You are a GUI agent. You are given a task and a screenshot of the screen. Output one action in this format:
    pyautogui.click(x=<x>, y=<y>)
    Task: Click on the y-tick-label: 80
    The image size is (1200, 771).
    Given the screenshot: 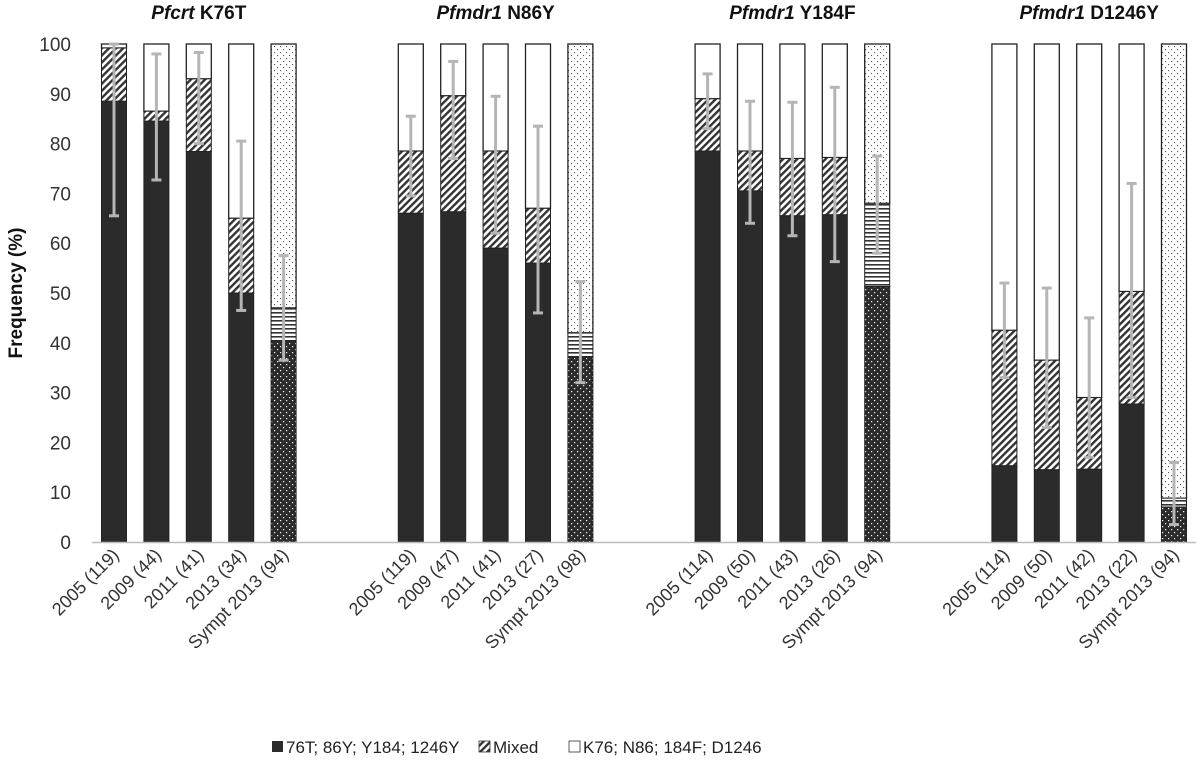 What is the action you would take?
    pyautogui.click(x=60, y=145)
    